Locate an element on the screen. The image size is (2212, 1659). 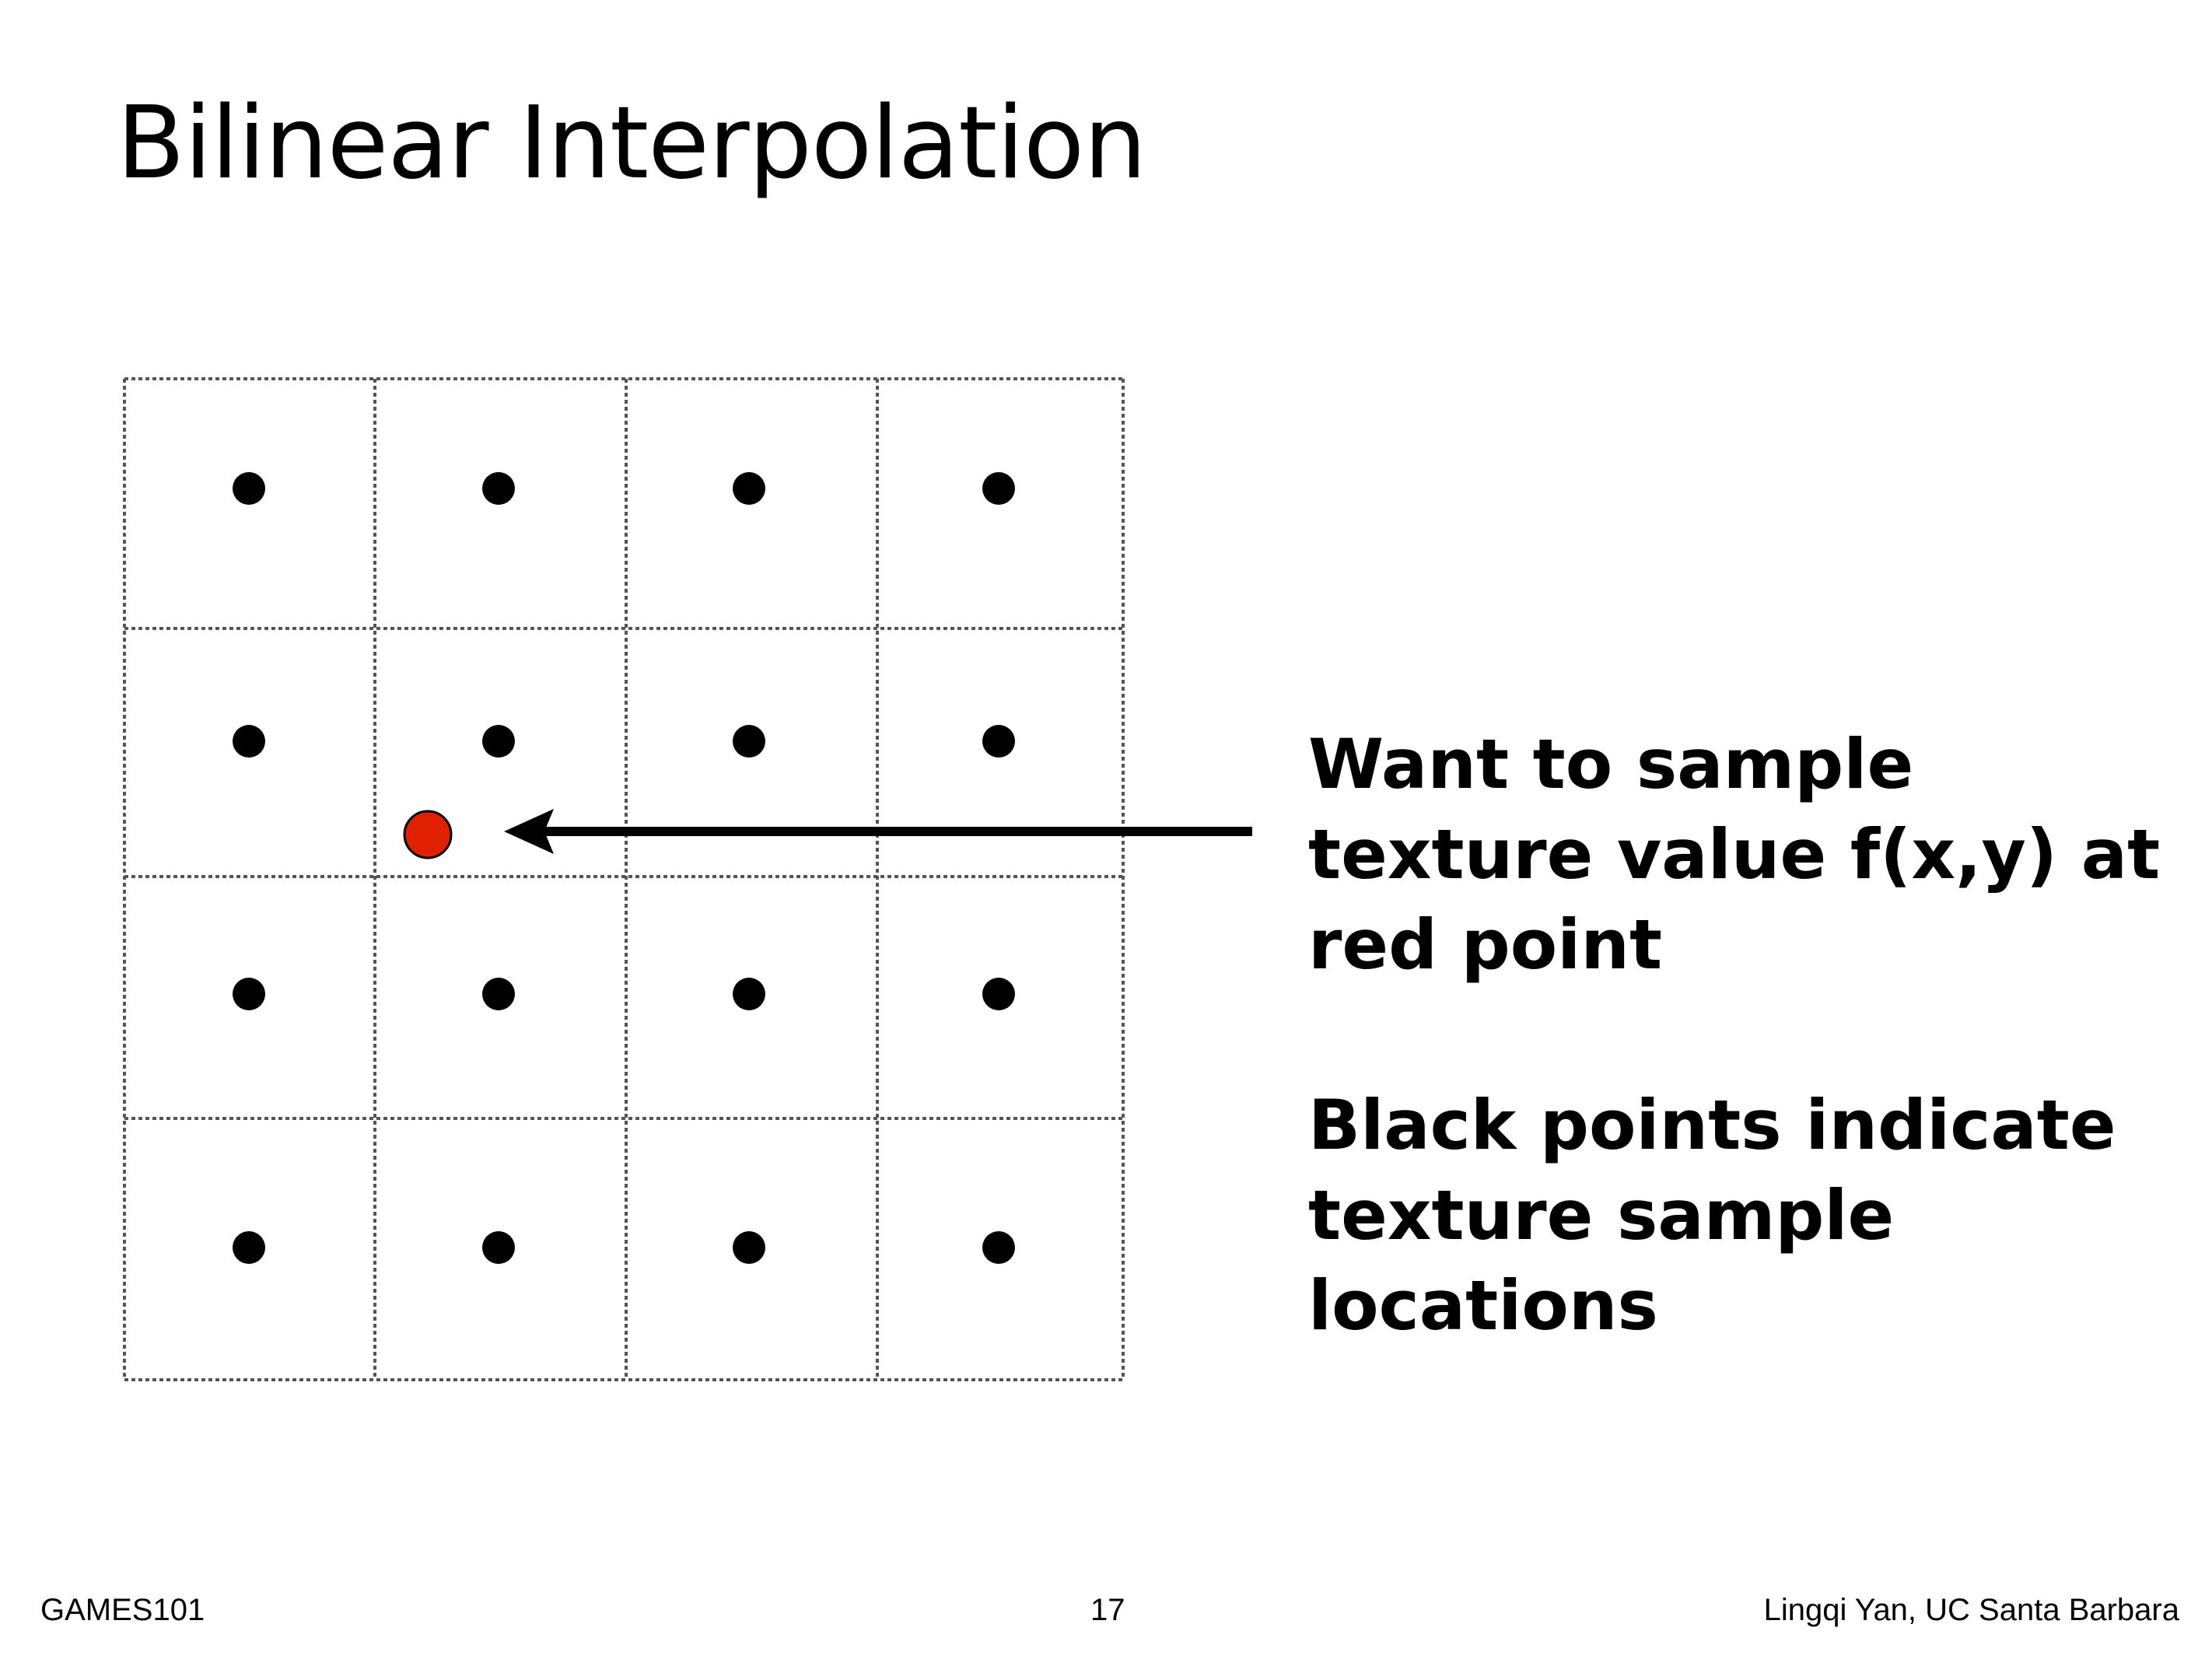
footer-course: GAMES101 is located at coordinates (122, 1610).